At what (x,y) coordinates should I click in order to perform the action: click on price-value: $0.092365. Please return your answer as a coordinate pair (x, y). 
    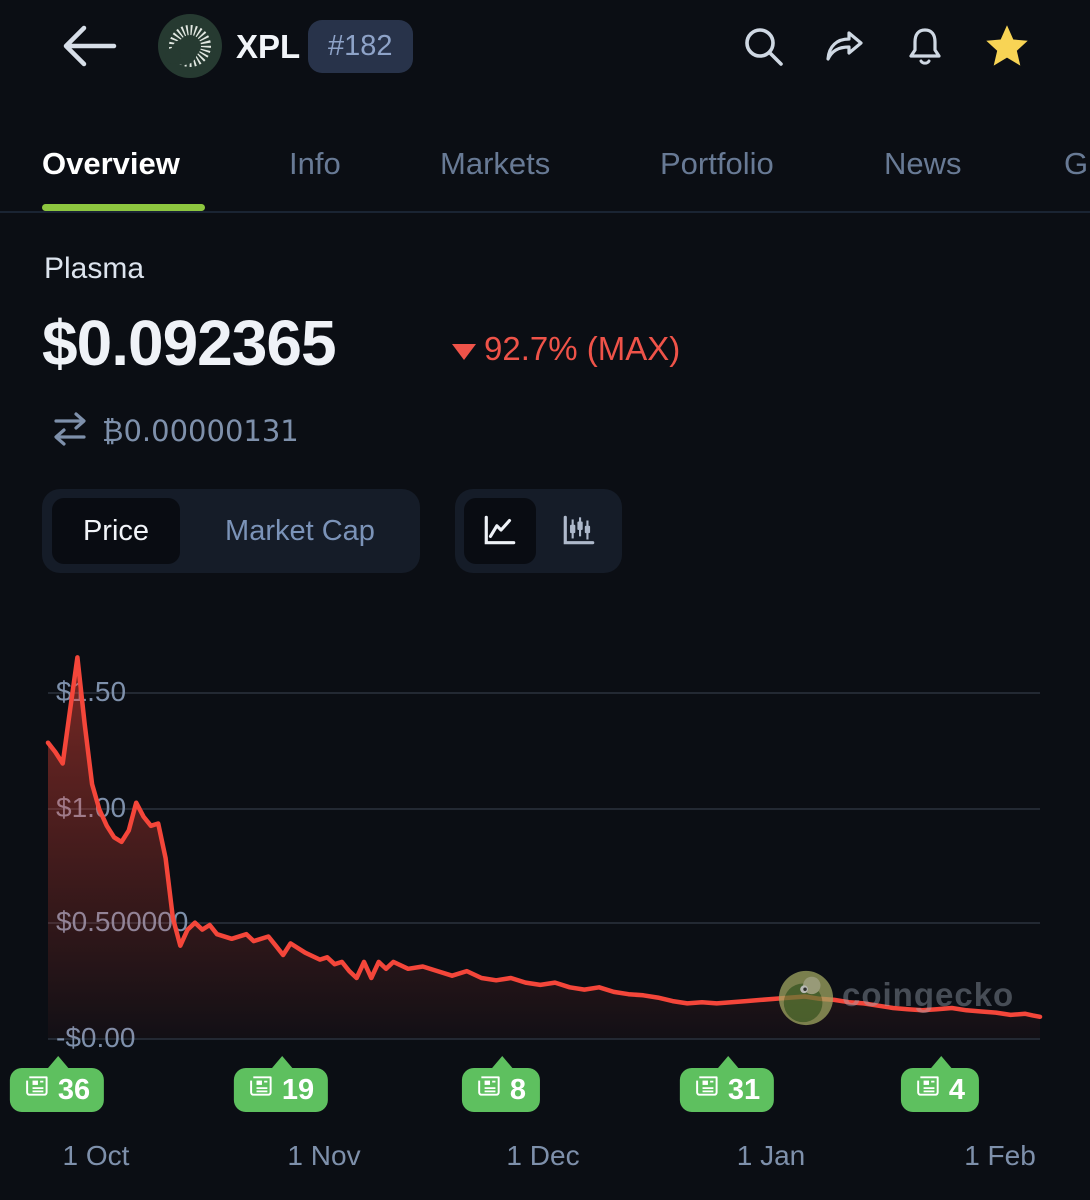
    Looking at the image, I should click on (189, 343).